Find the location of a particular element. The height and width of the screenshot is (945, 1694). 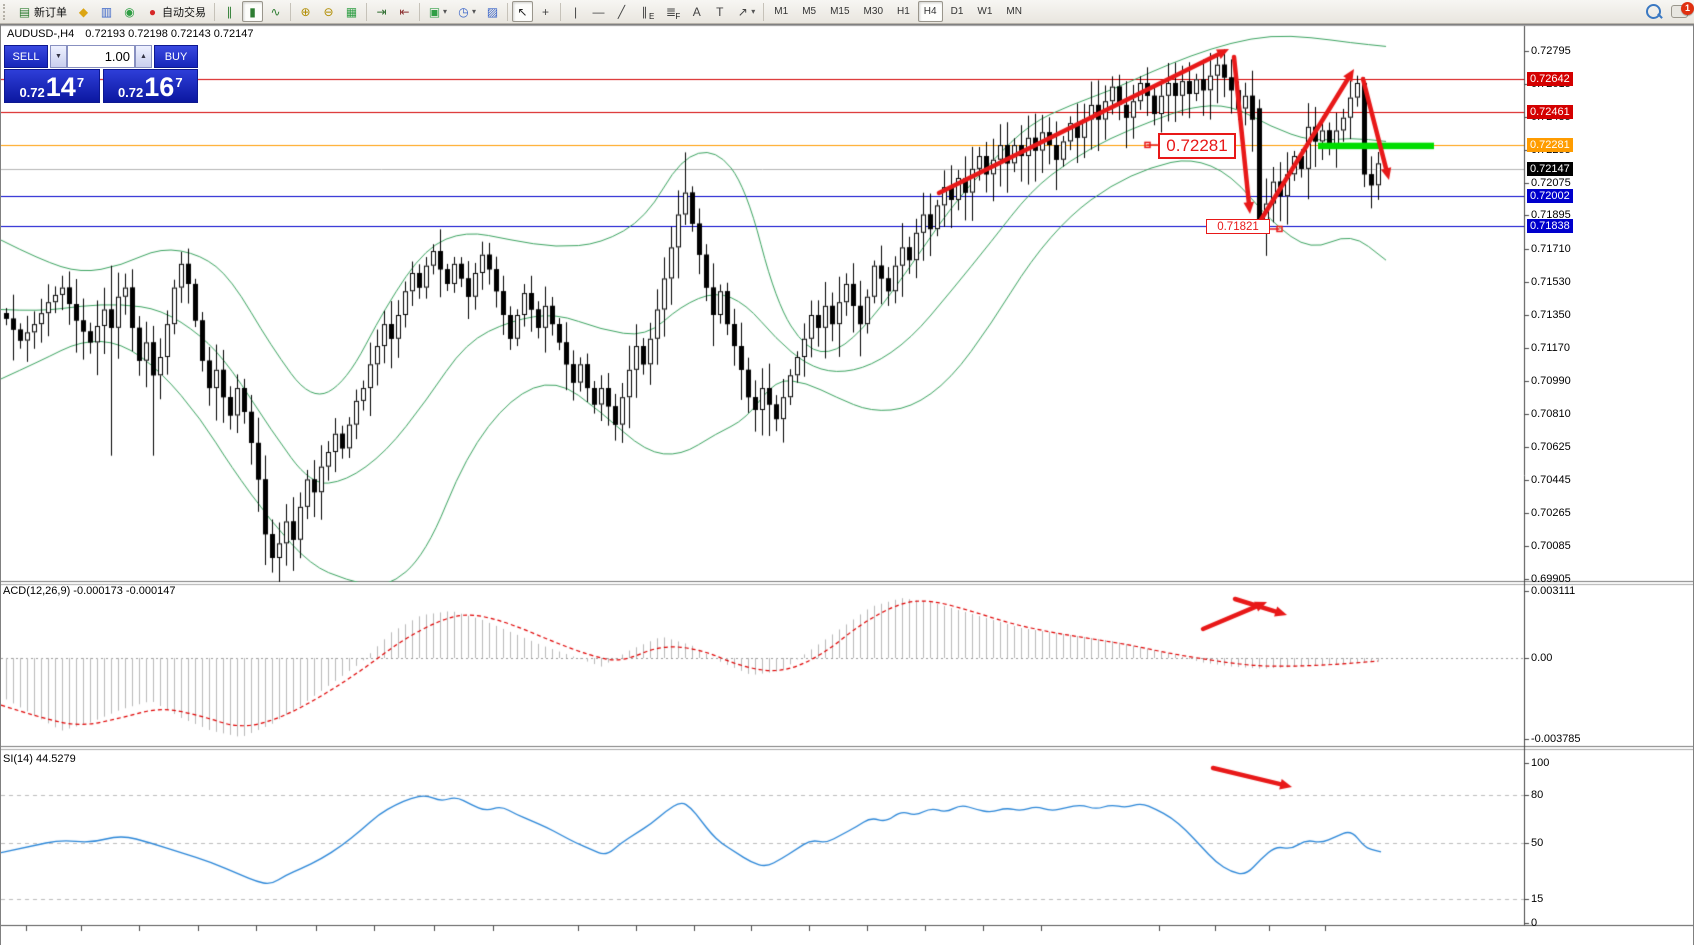

price-callout-upper: 0.72281 is located at coordinates (1197, 146).